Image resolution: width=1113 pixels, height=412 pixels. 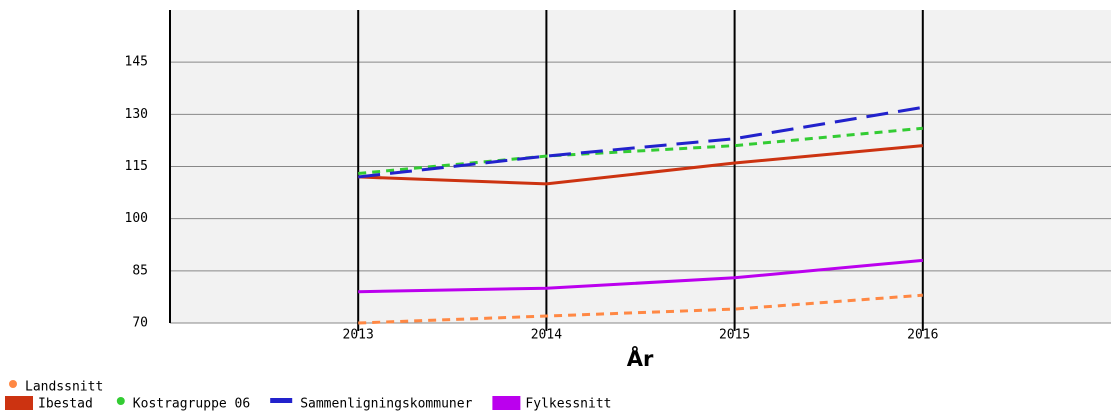 I want to click on y-tick-label: 70, so click(x=140, y=323).